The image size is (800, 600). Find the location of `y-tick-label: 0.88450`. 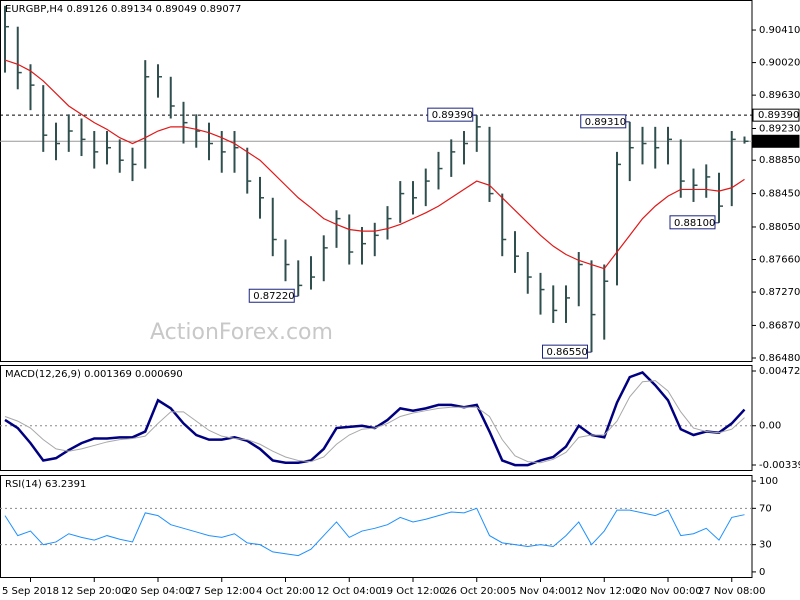

y-tick-label: 0.88450 is located at coordinates (779, 194).